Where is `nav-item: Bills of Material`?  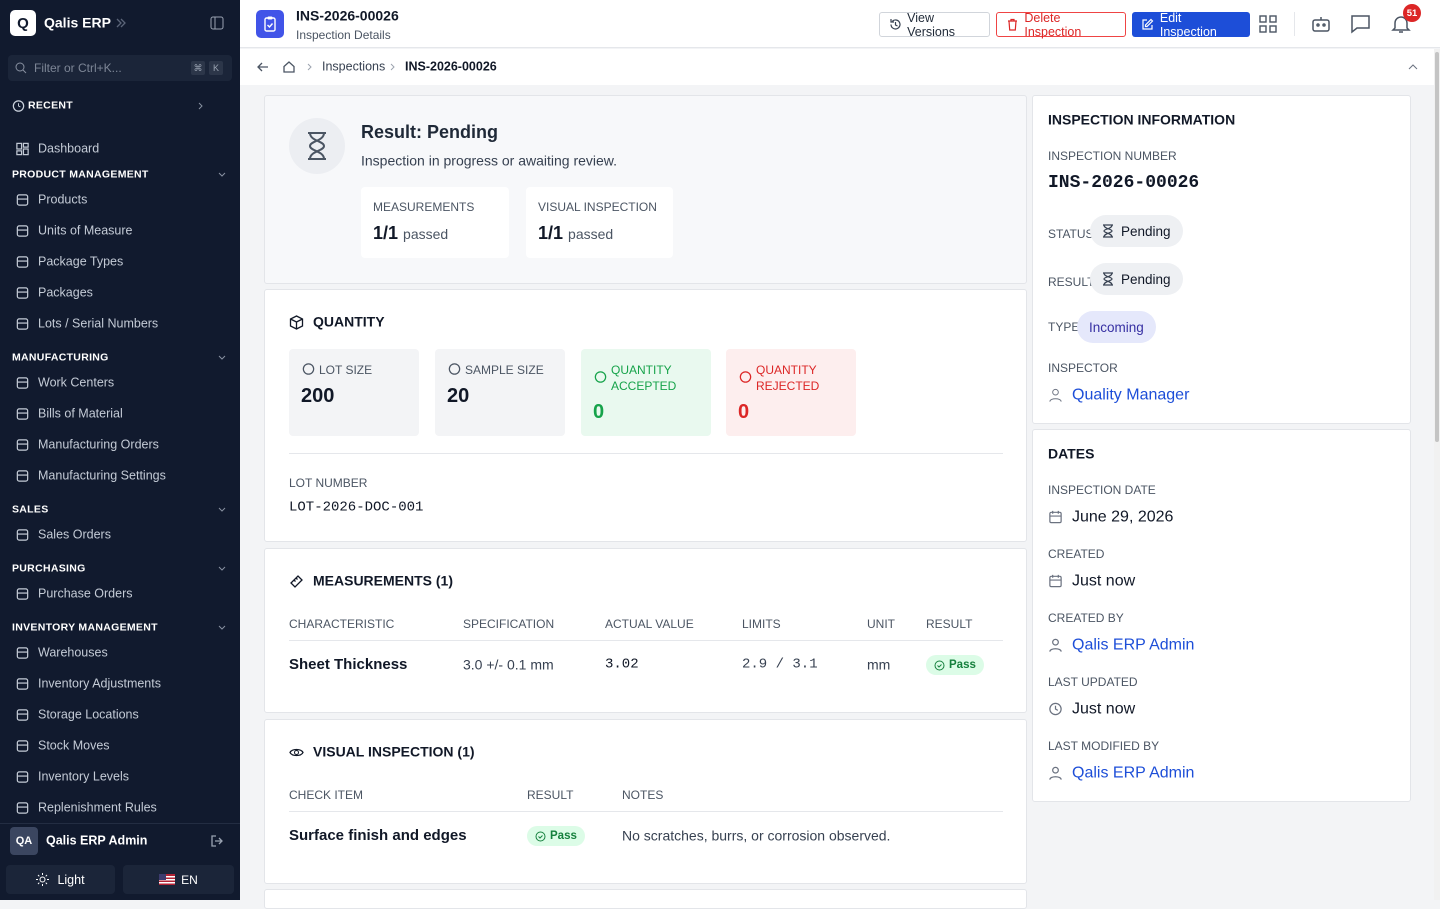 nav-item: Bills of Material is located at coordinates (80, 413).